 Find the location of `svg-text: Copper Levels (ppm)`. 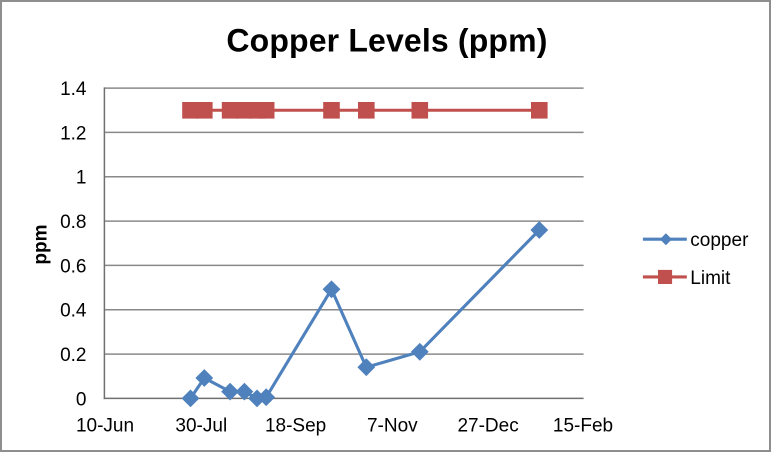

svg-text: Copper Levels (ppm) is located at coordinates (386, 40).